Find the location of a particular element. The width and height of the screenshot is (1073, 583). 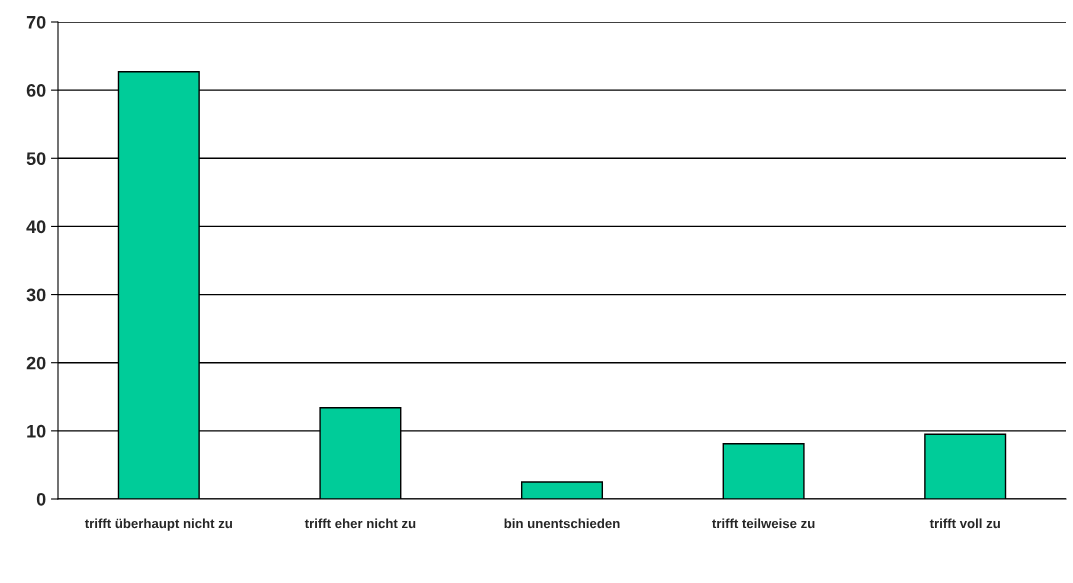

y-tick-label: 30 is located at coordinates (36, 295).